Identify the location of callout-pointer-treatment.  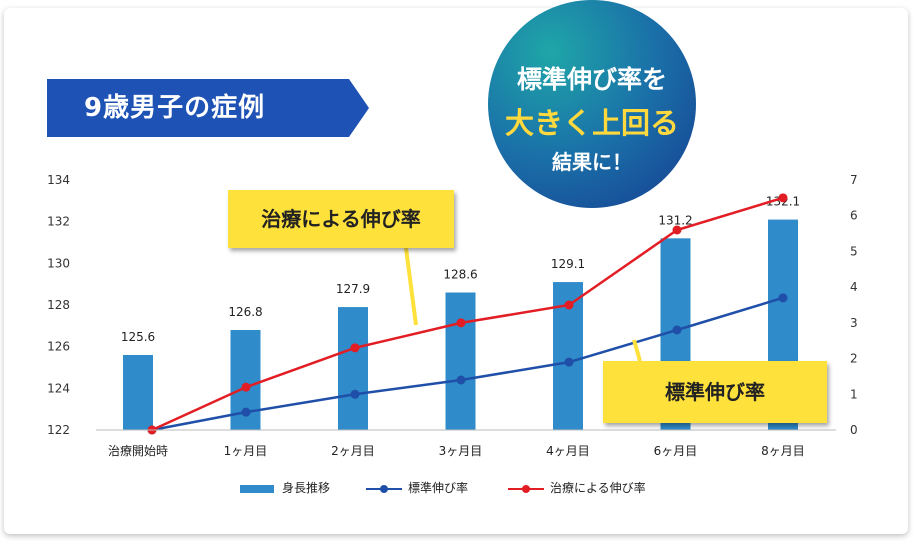
(411, 286).